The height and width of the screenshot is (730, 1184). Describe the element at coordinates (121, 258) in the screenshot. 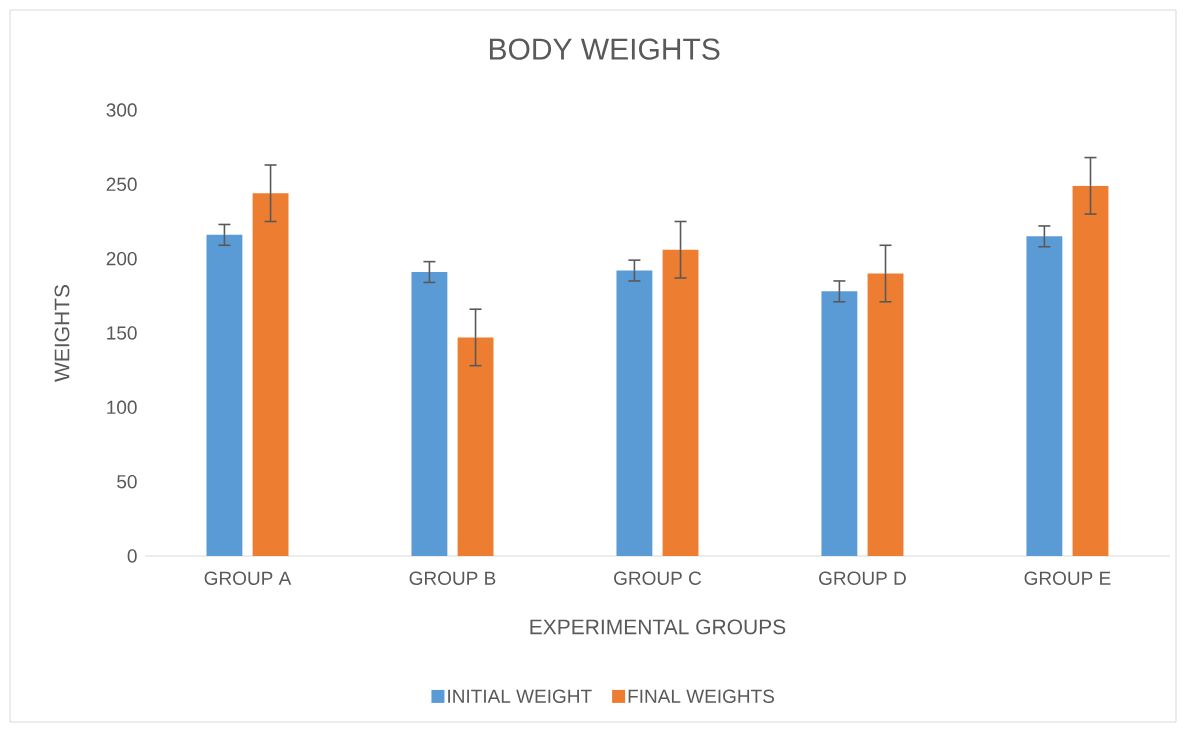

I see `y-tick-label: 200` at that location.